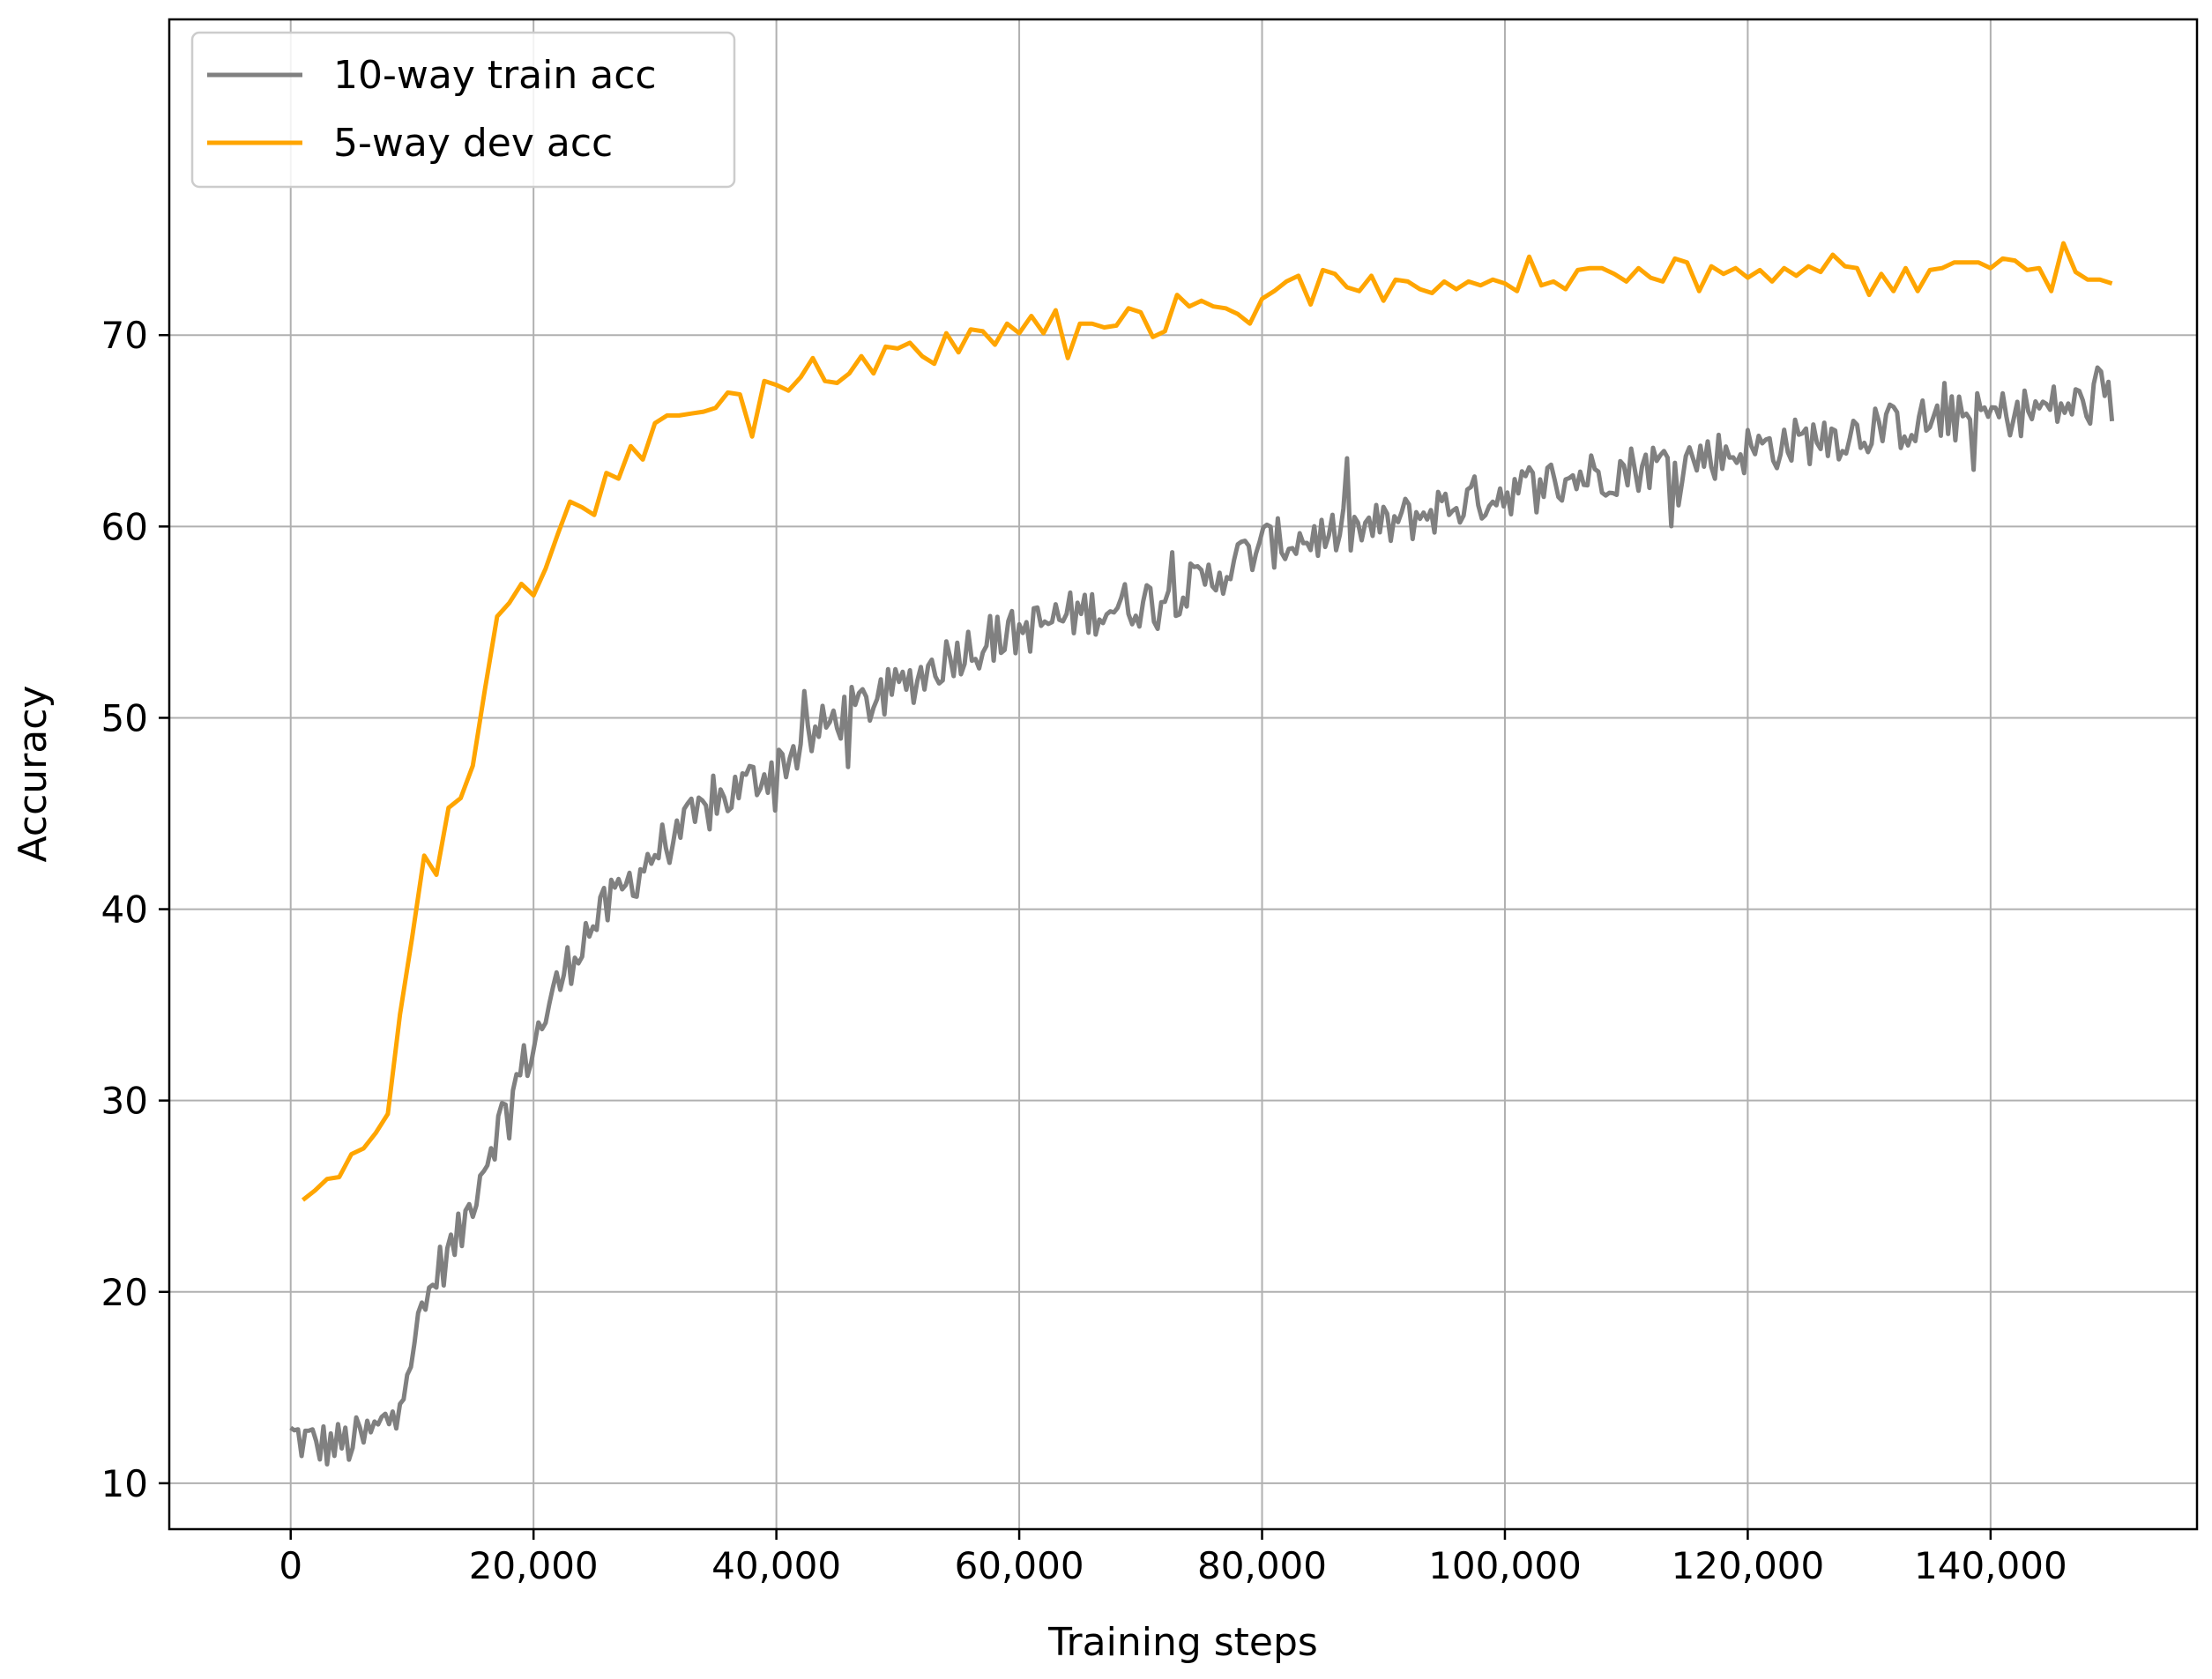 The image size is (2212, 1679). What do you see at coordinates (776, 1566) in the screenshot?
I see `x-tick-label: 40,000` at bounding box center [776, 1566].